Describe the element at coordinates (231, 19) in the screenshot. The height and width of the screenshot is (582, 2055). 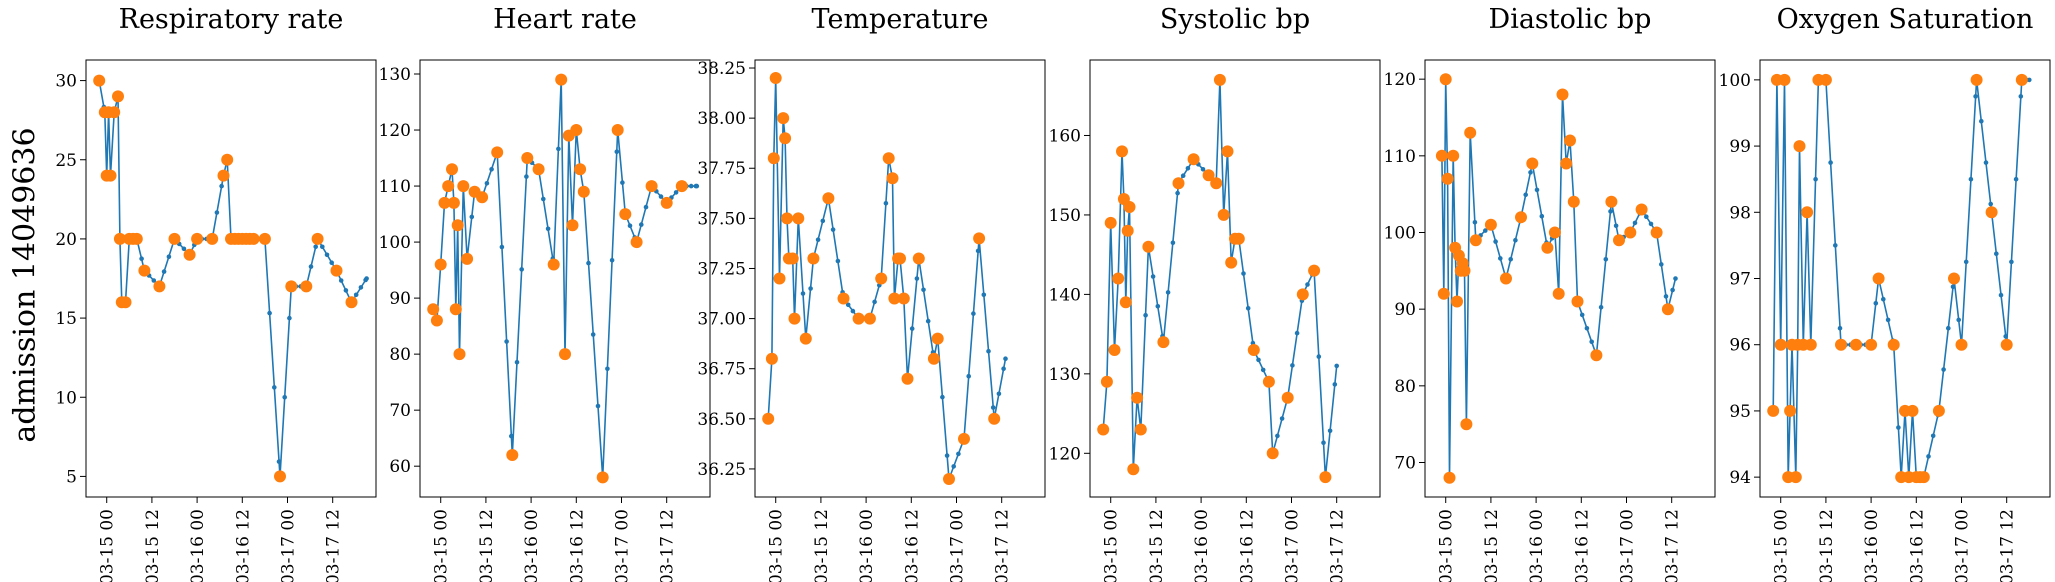
I see `chart-title: Respiratory rate` at that location.